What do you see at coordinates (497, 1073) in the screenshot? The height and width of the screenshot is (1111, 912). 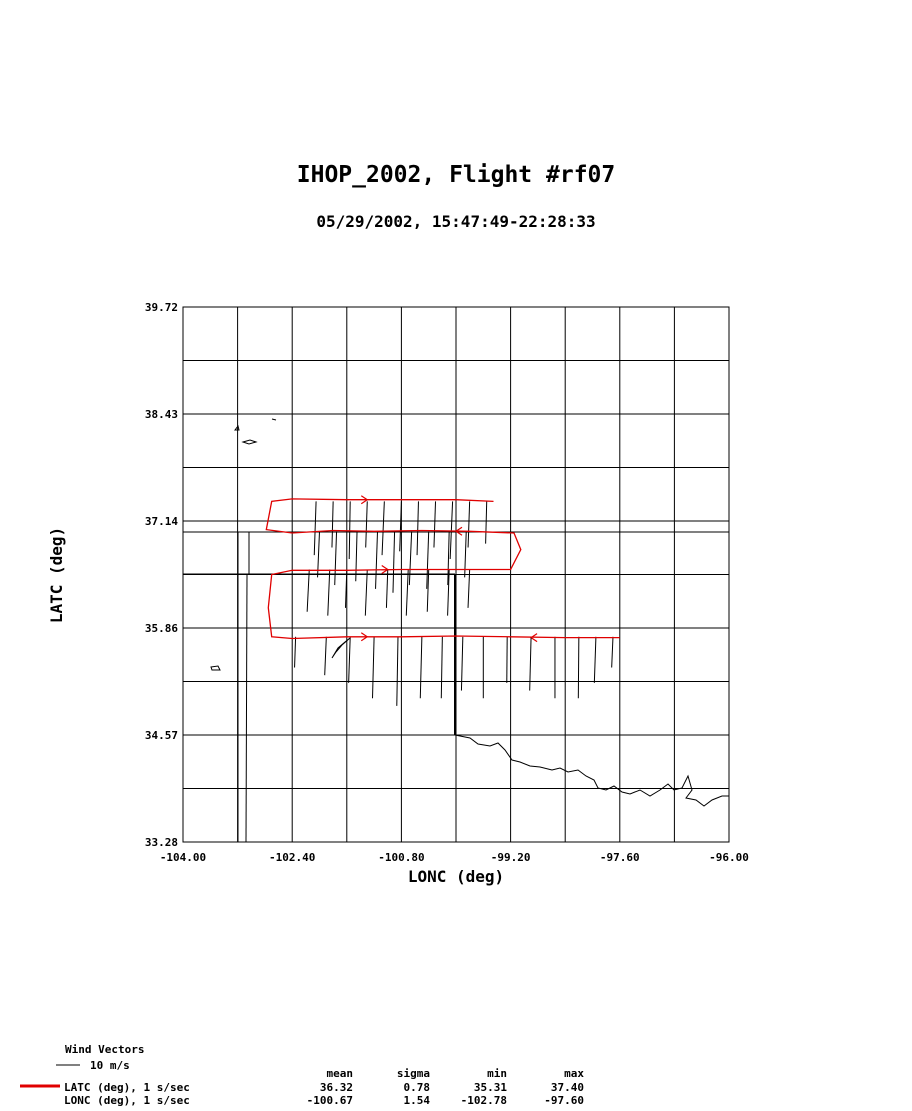 I see `stats-header-min: min` at bounding box center [497, 1073].